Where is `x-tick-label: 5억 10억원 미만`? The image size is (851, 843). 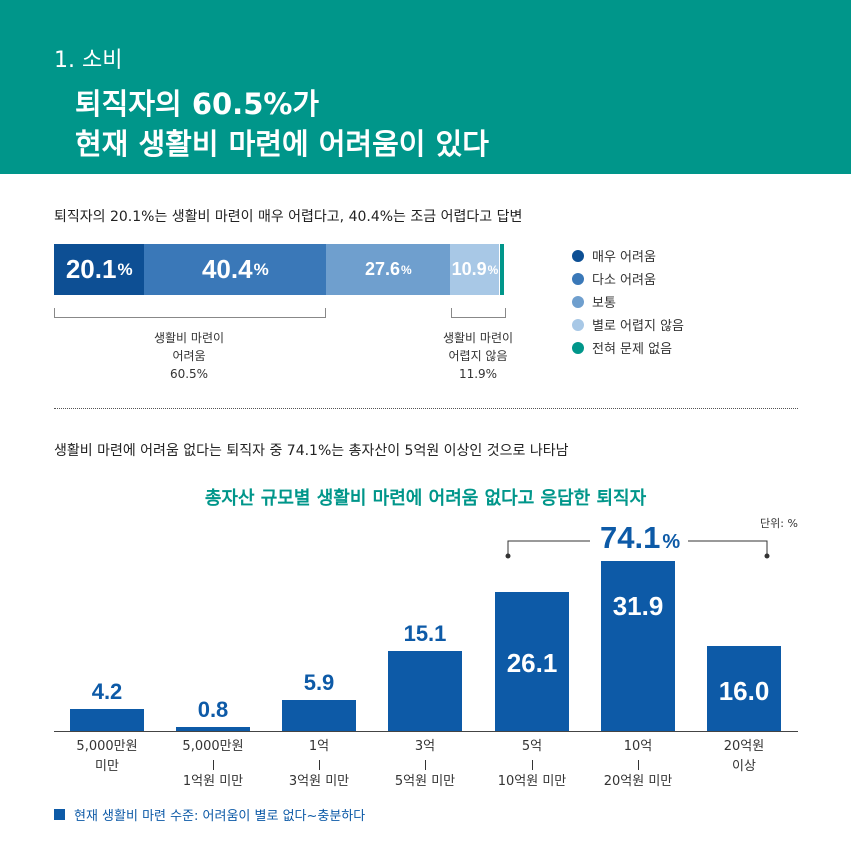 x-tick-label: 5억 10억원 미만 is located at coordinates (532, 764).